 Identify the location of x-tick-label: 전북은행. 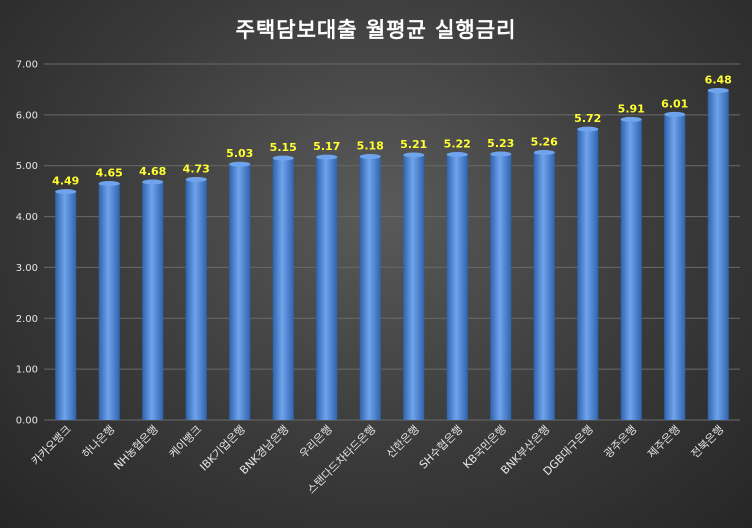
(708, 442).